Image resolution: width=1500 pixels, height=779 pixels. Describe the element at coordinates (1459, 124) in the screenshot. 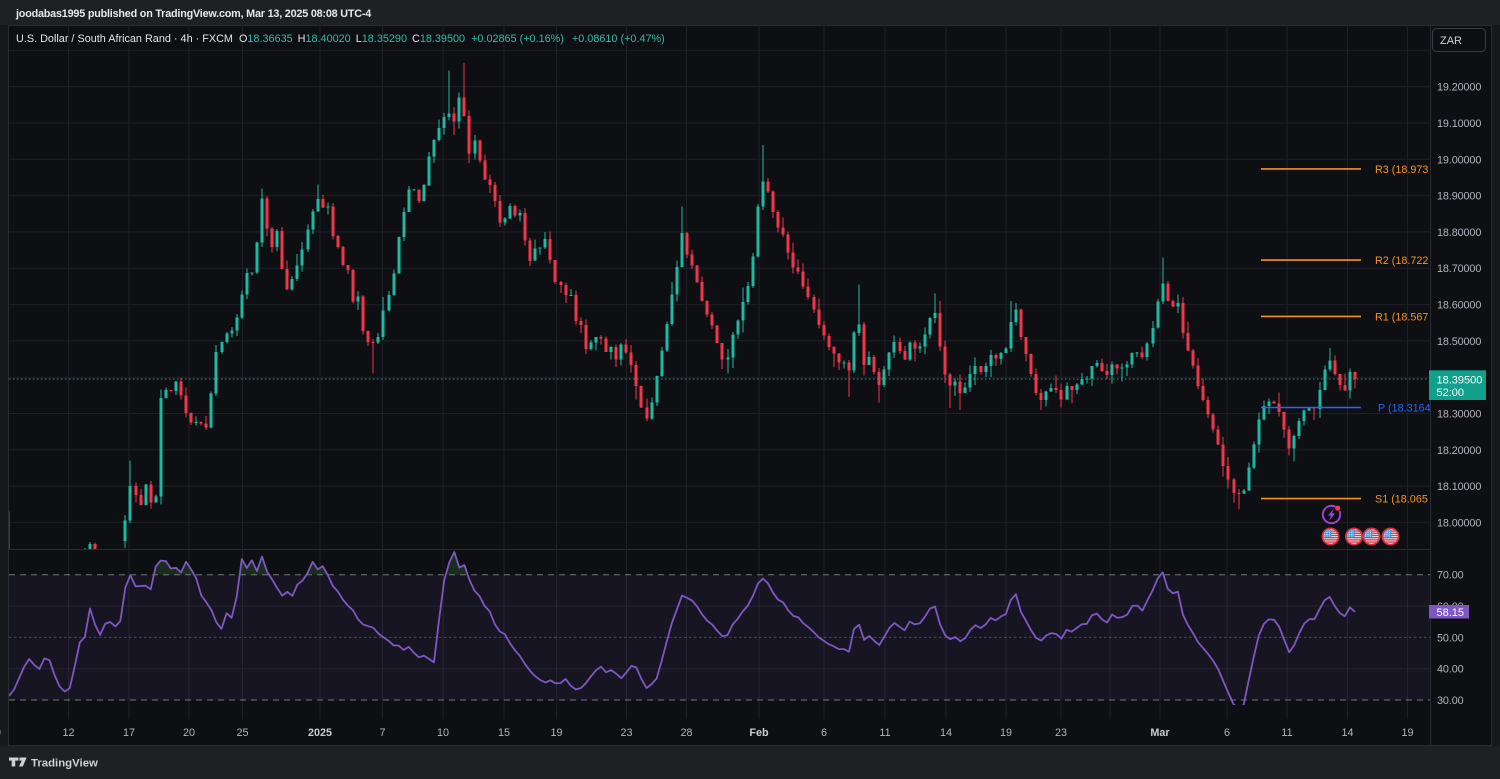

I see `svg-text: 19.10000` at that location.